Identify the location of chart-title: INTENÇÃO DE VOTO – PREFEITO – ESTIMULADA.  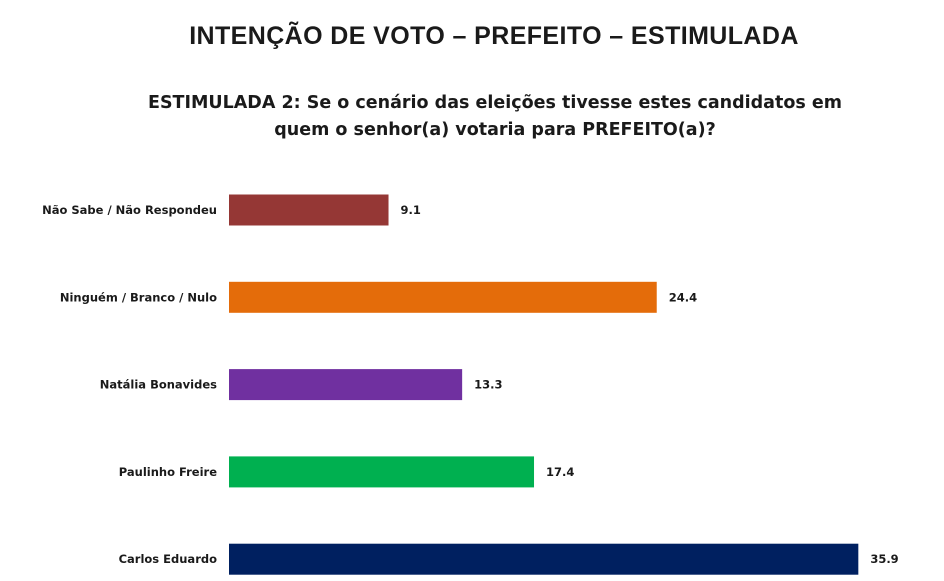
(494, 36).